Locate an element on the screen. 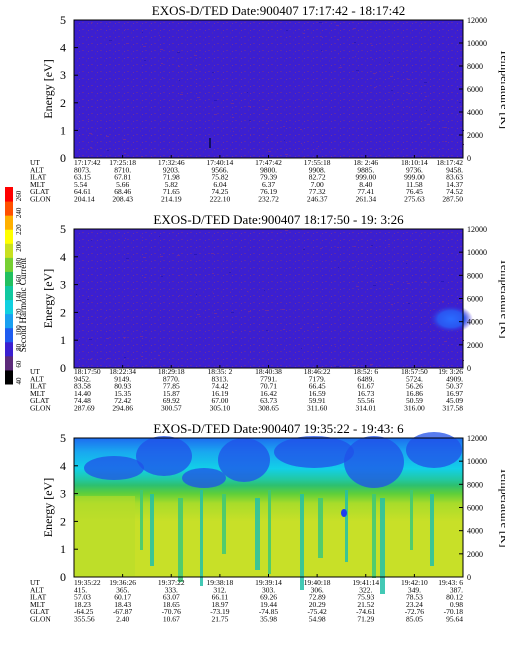 The width and height of the screenshot is (505, 649). table-cell: 18:17:50 is located at coordinates (87, 371).